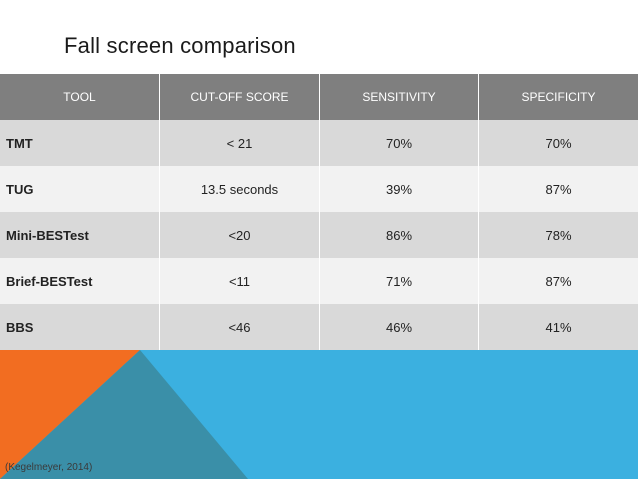  What do you see at coordinates (558, 235) in the screenshot?
I see `specificity-cell: 78%` at bounding box center [558, 235].